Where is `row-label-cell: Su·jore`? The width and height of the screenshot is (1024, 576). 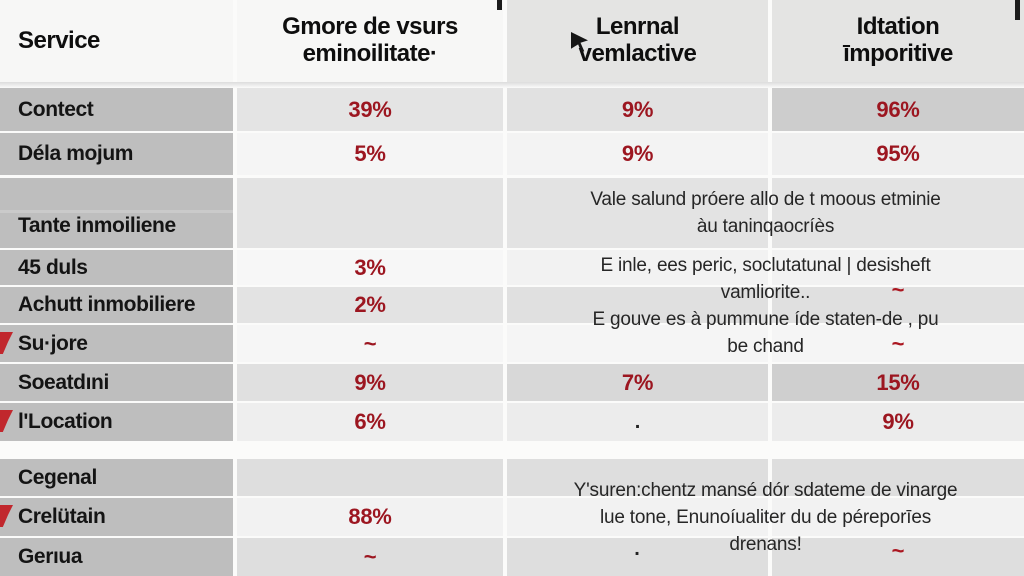
row-label-cell: Su·jore is located at coordinates (116, 343).